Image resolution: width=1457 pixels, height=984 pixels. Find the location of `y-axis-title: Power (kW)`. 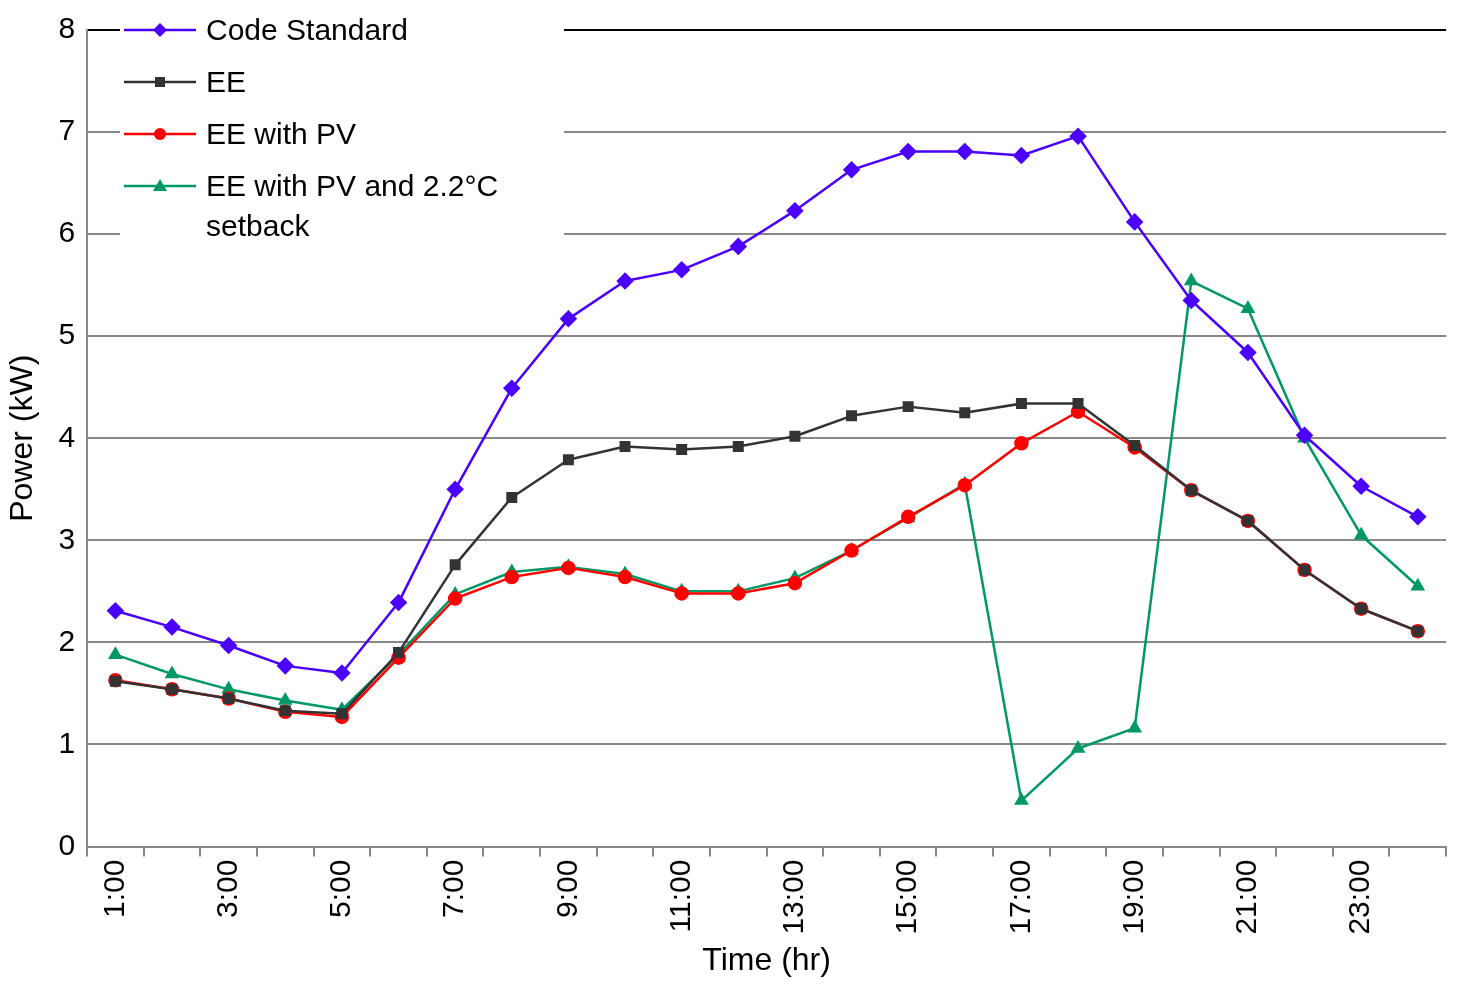

y-axis-title: Power (kW) is located at coordinates (21, 438).